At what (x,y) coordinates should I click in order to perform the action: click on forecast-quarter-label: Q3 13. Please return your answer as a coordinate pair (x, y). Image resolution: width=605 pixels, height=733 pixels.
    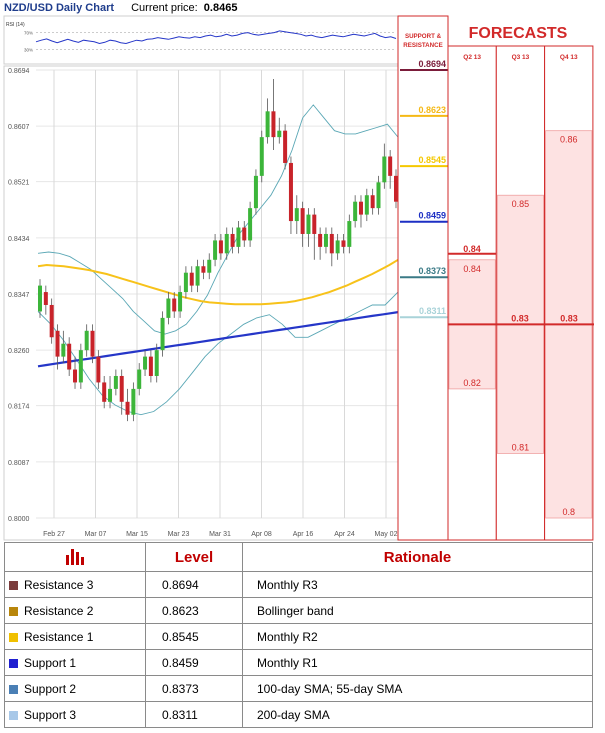
    Looking at the image, I should click on (521, 57).